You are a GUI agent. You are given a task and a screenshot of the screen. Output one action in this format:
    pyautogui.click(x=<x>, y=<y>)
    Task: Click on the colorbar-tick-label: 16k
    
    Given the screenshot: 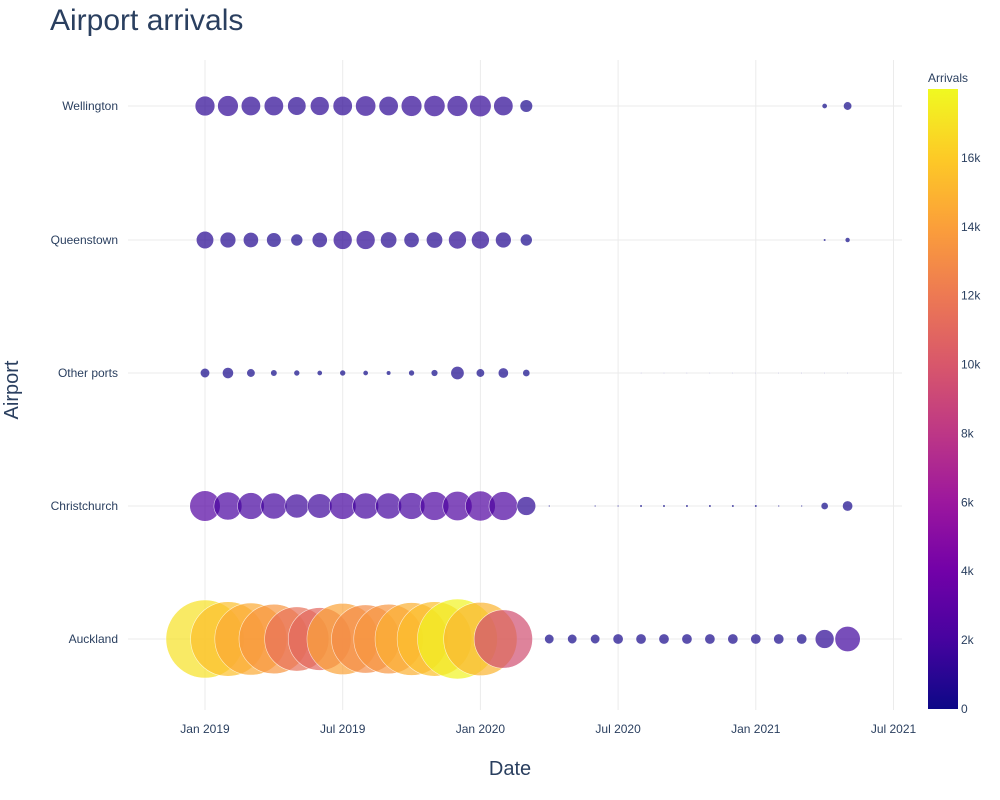 What is the action you would take?
    pyautogui.click(x=971, y=158)
    